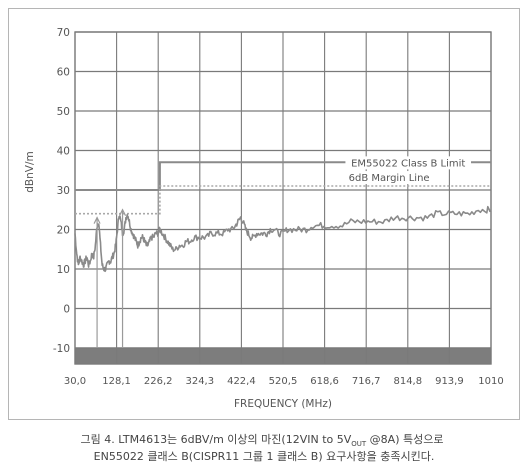  I want to click on x-tick-label: 128,1, so click(116, 381).